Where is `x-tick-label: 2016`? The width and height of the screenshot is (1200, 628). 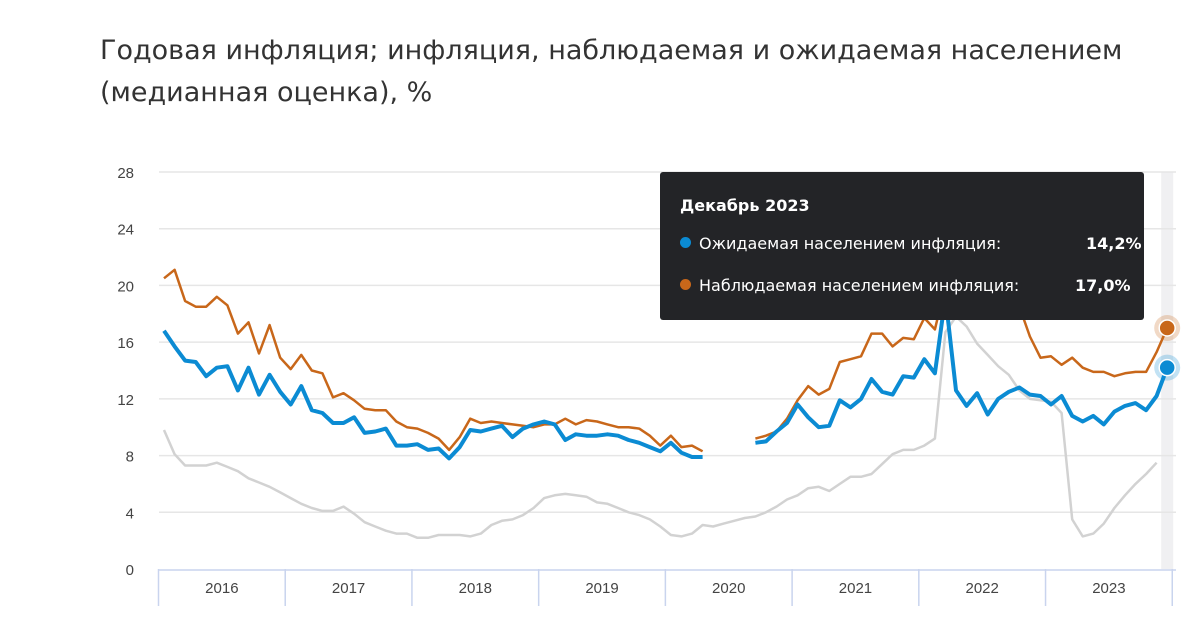 x-tick-label: 2016 is located at coordinates (221, 588).